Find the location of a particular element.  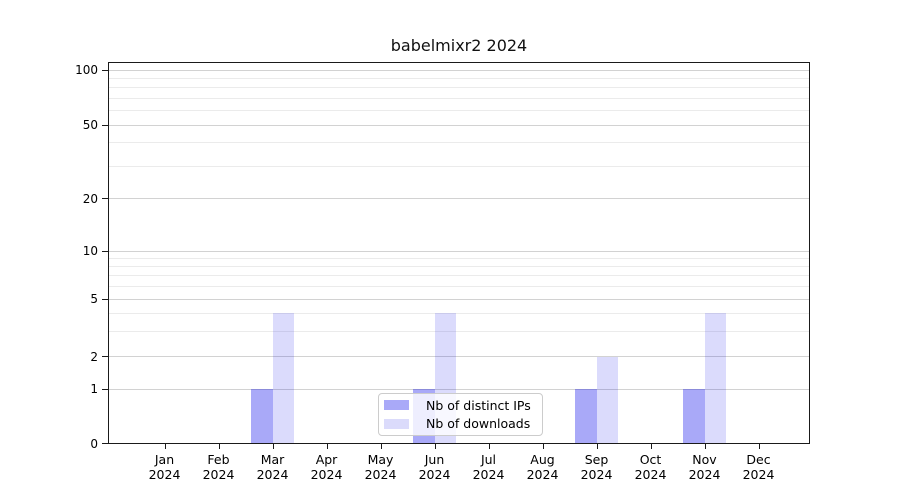

x-tick-label: Aug 2024 is located at coordinates (542, 467).